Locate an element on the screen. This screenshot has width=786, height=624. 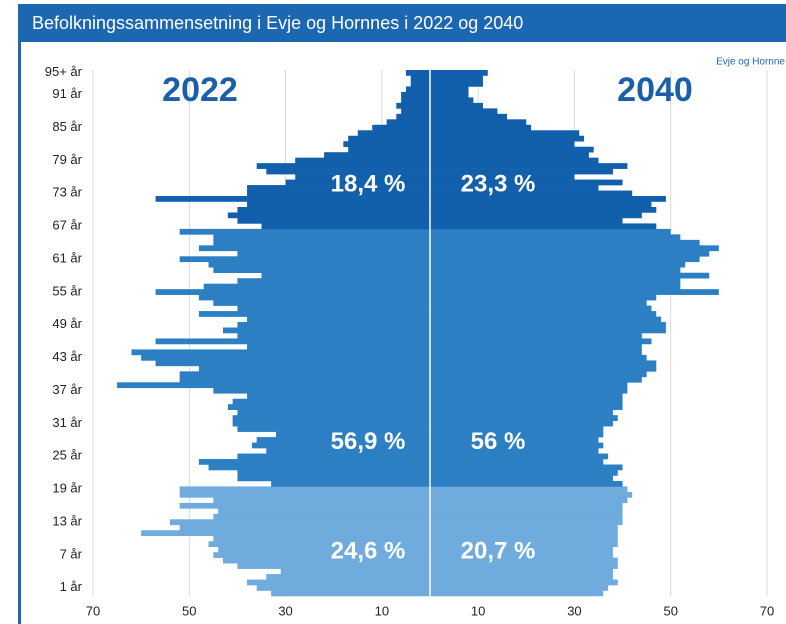
y-tick-label: 73 år is located at coordinates (67, 192).